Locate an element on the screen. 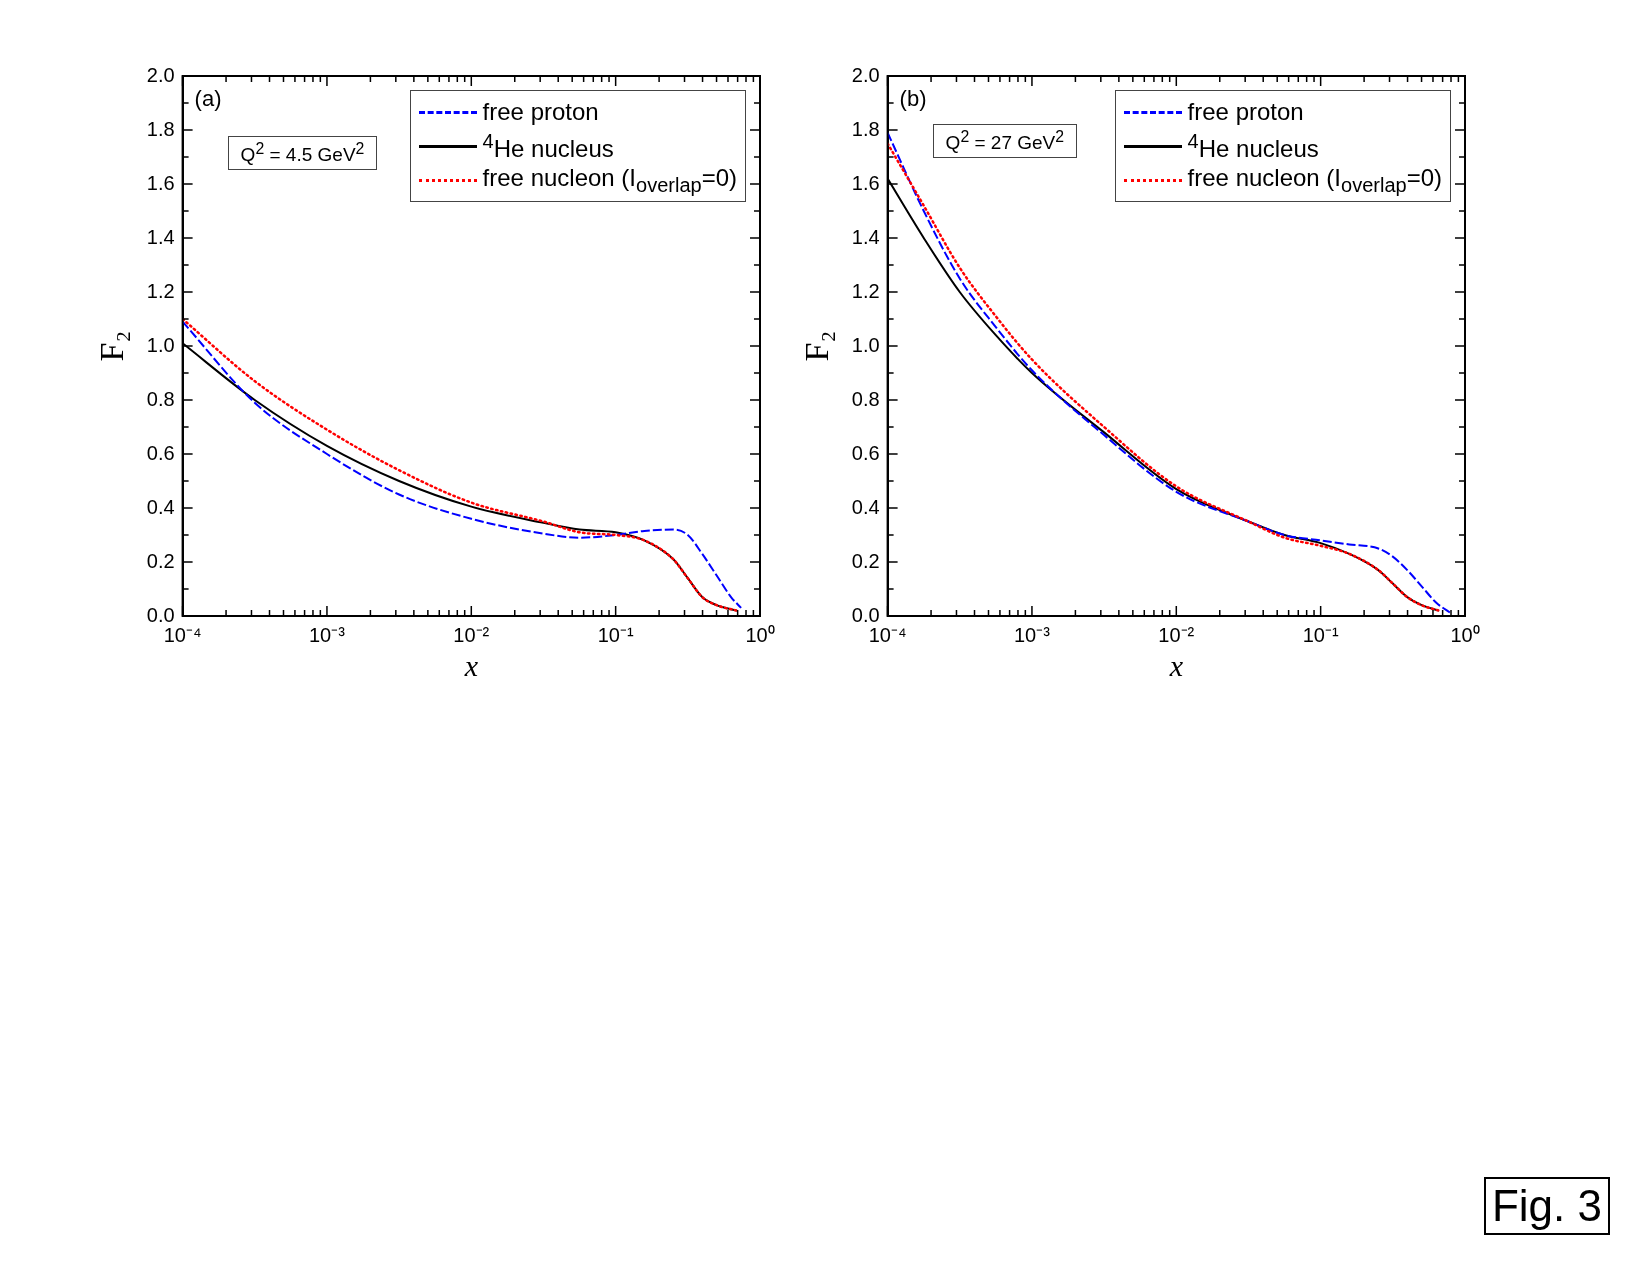 This screenshot has width=1650, height=1275. annotation: Q$^{2}$ = 4.5 GeV$^{2}$ is located at coordinates (302, 153).